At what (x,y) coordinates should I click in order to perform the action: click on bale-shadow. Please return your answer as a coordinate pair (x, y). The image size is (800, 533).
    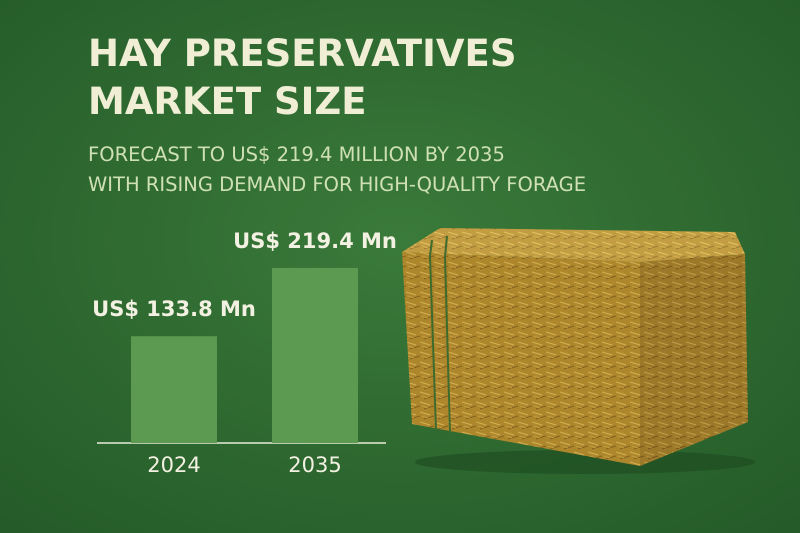
    Looking at the image, I should click on (585, 462).